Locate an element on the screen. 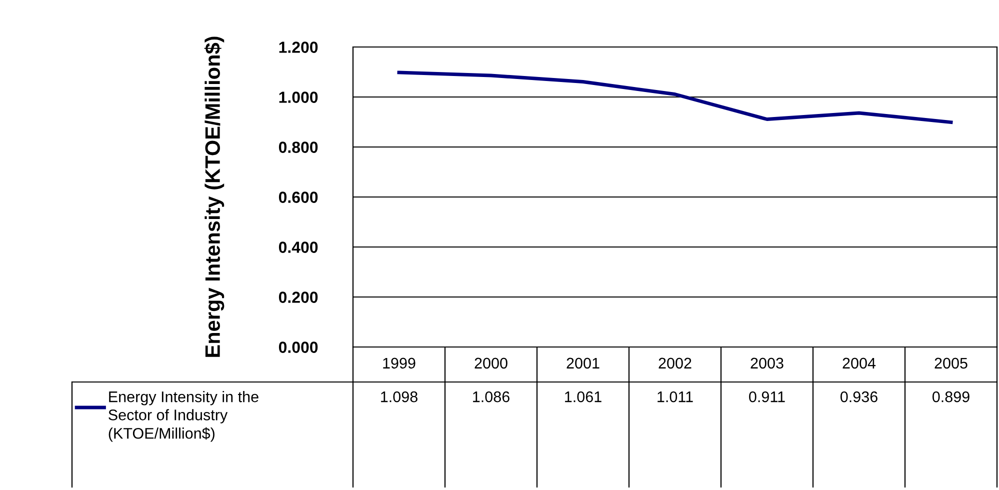 This screenshot has height=490, width=999. y-tick-label: 0.600 is located at coordinates (298, 197).